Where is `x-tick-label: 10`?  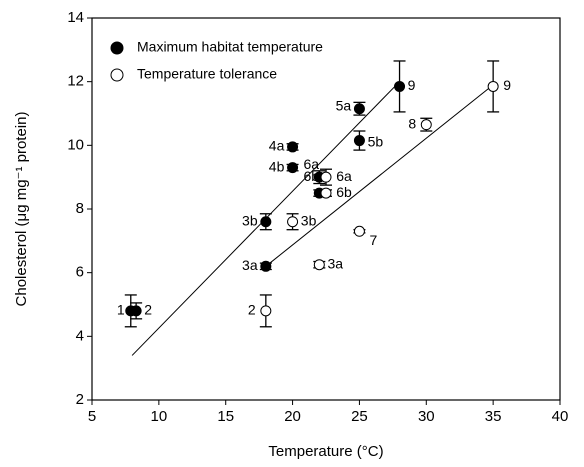 x-tick-label: 10 is located at coordinates (159, 416).